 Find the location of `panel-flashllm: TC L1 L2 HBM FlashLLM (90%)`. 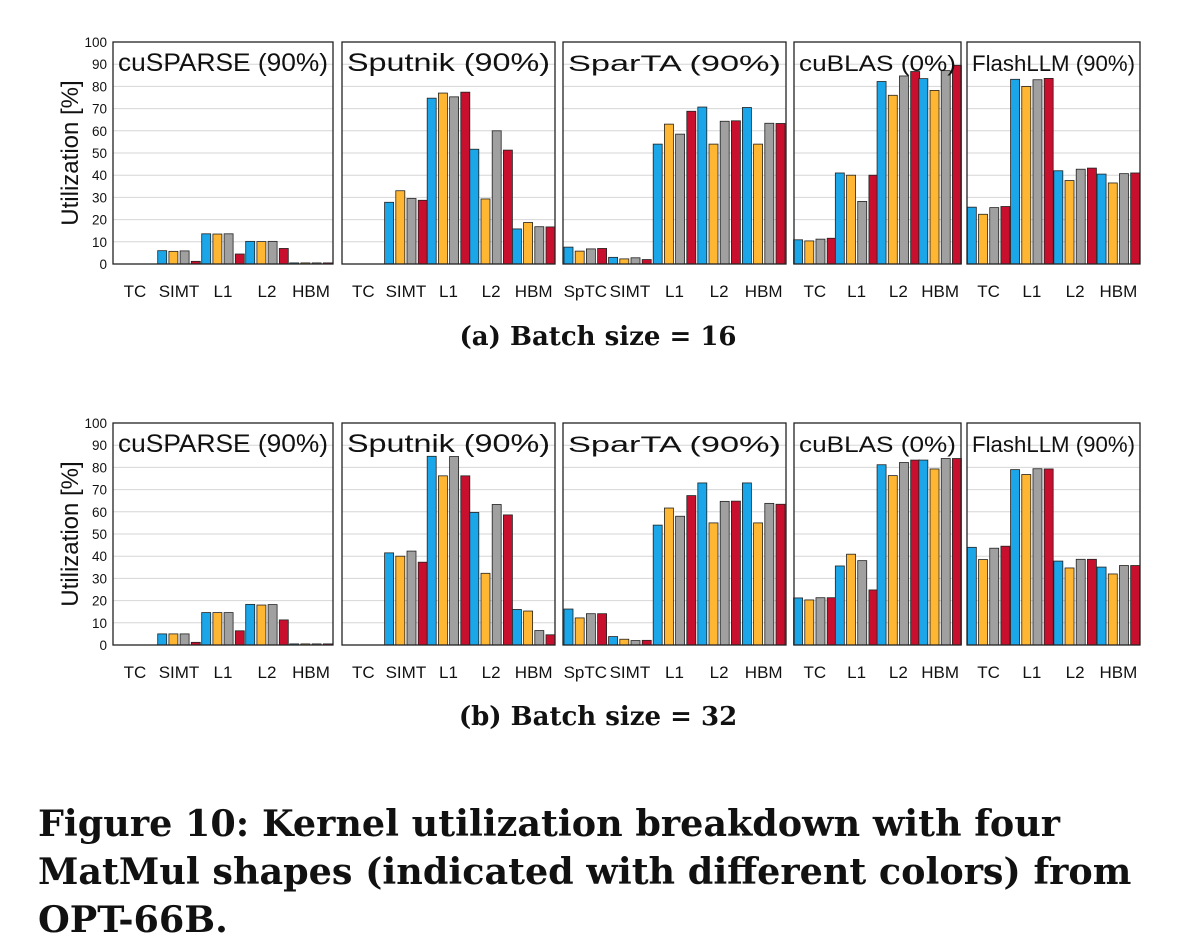

panel-flashllm: TC L1 L2 HBM FlashLLM (90%) is located at coordinates (1053, 171).